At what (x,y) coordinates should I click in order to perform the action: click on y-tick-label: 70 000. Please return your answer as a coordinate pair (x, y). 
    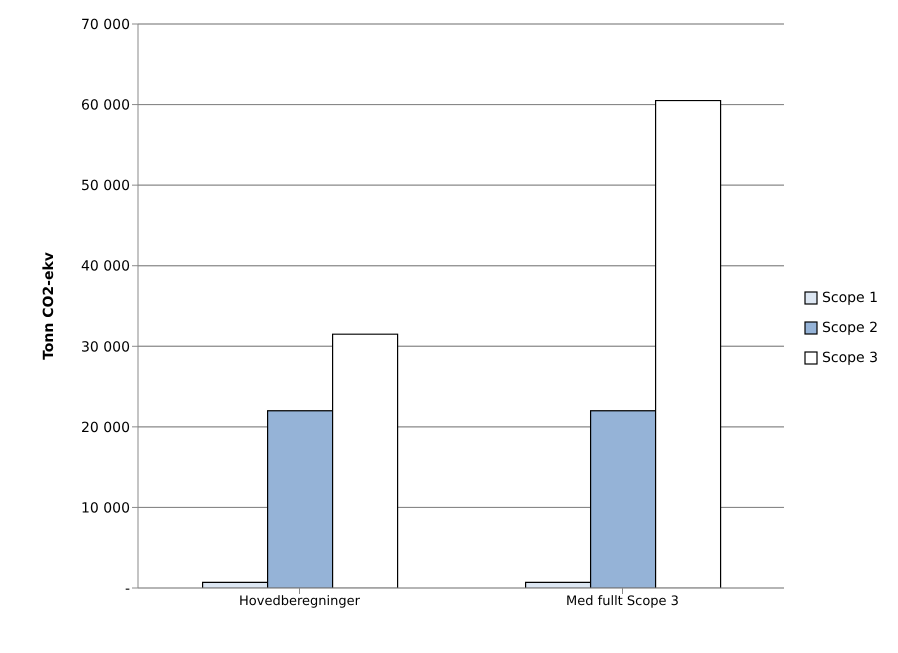
    Looking at the image, I should click on (105, 24).